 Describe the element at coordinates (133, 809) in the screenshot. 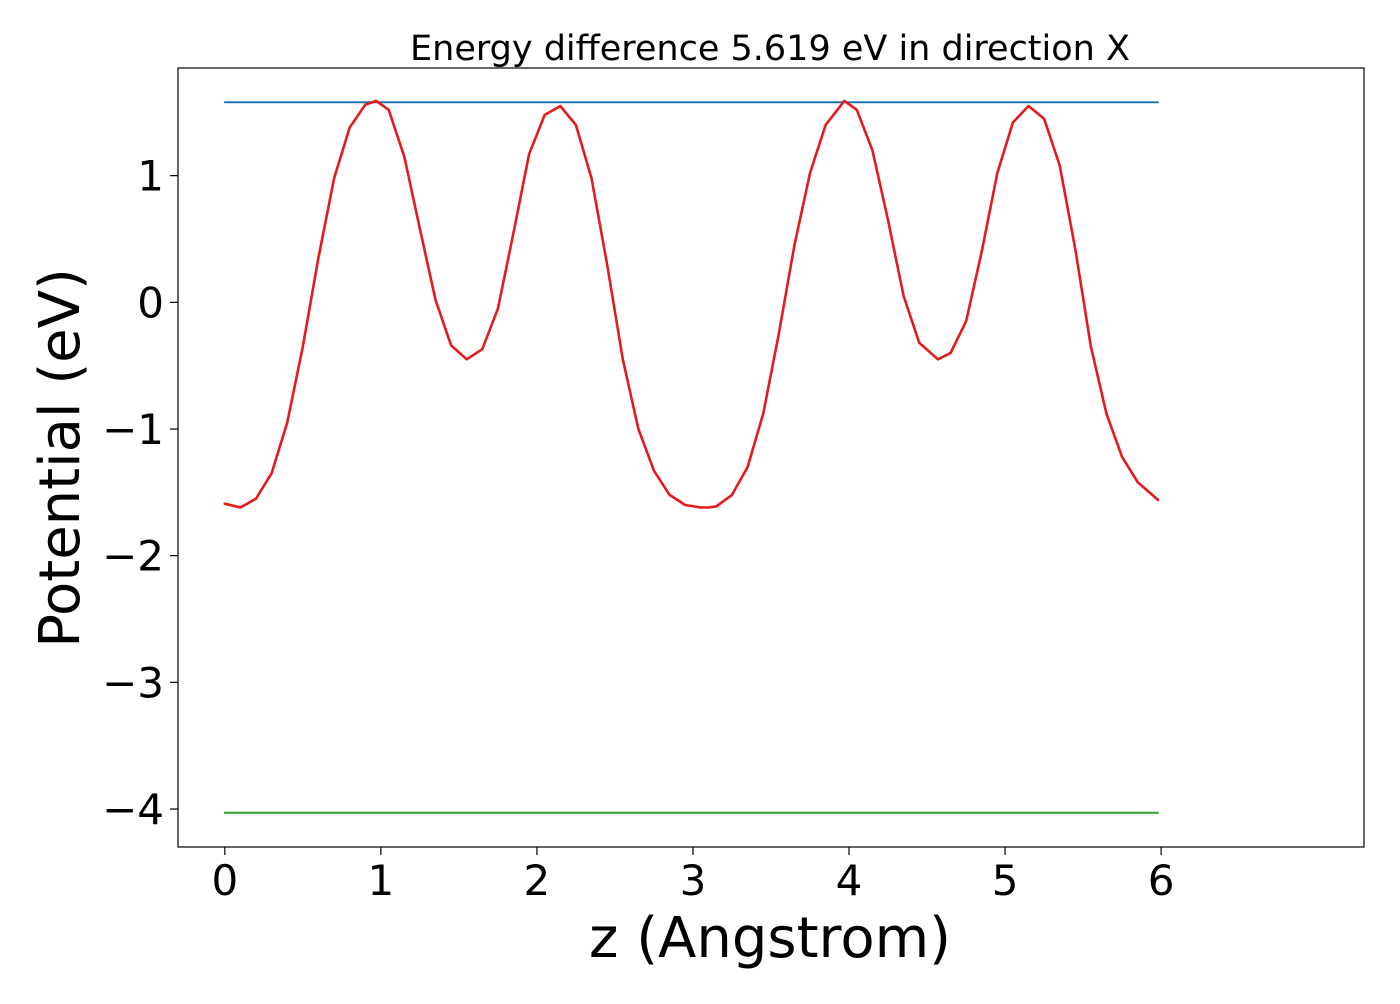

I see `y-tick-label: −4` at that location.